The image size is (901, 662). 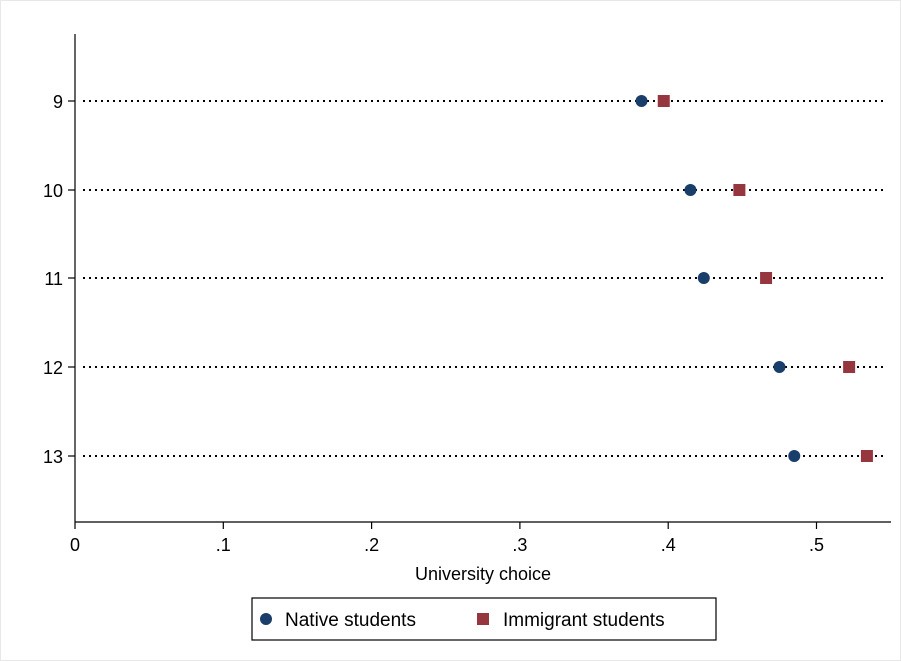 What do you see at coordinates (480, 538) in the screenshot?
I see `x-axis: 0 .1 .2 .3 .4 .5` at bounding box center [480, 538].